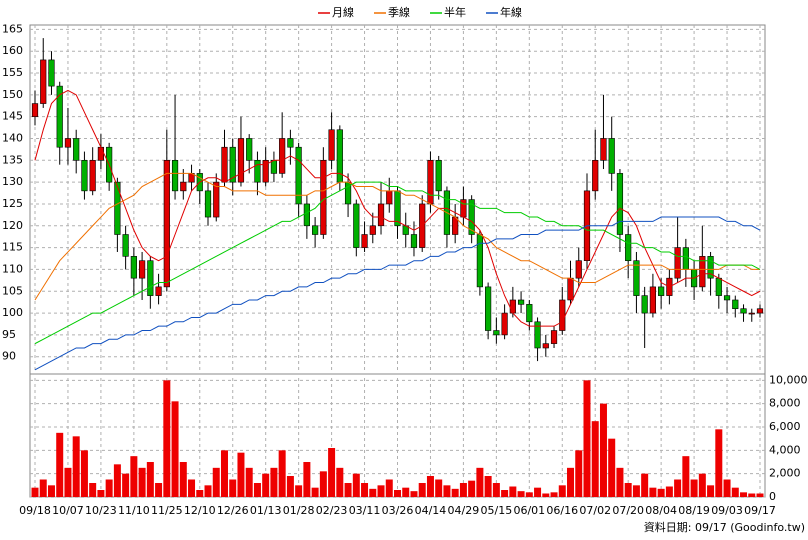  Describe the element at coordinates (12, 290) in the screenshot. I see `y-tick-label: 105` at that location.